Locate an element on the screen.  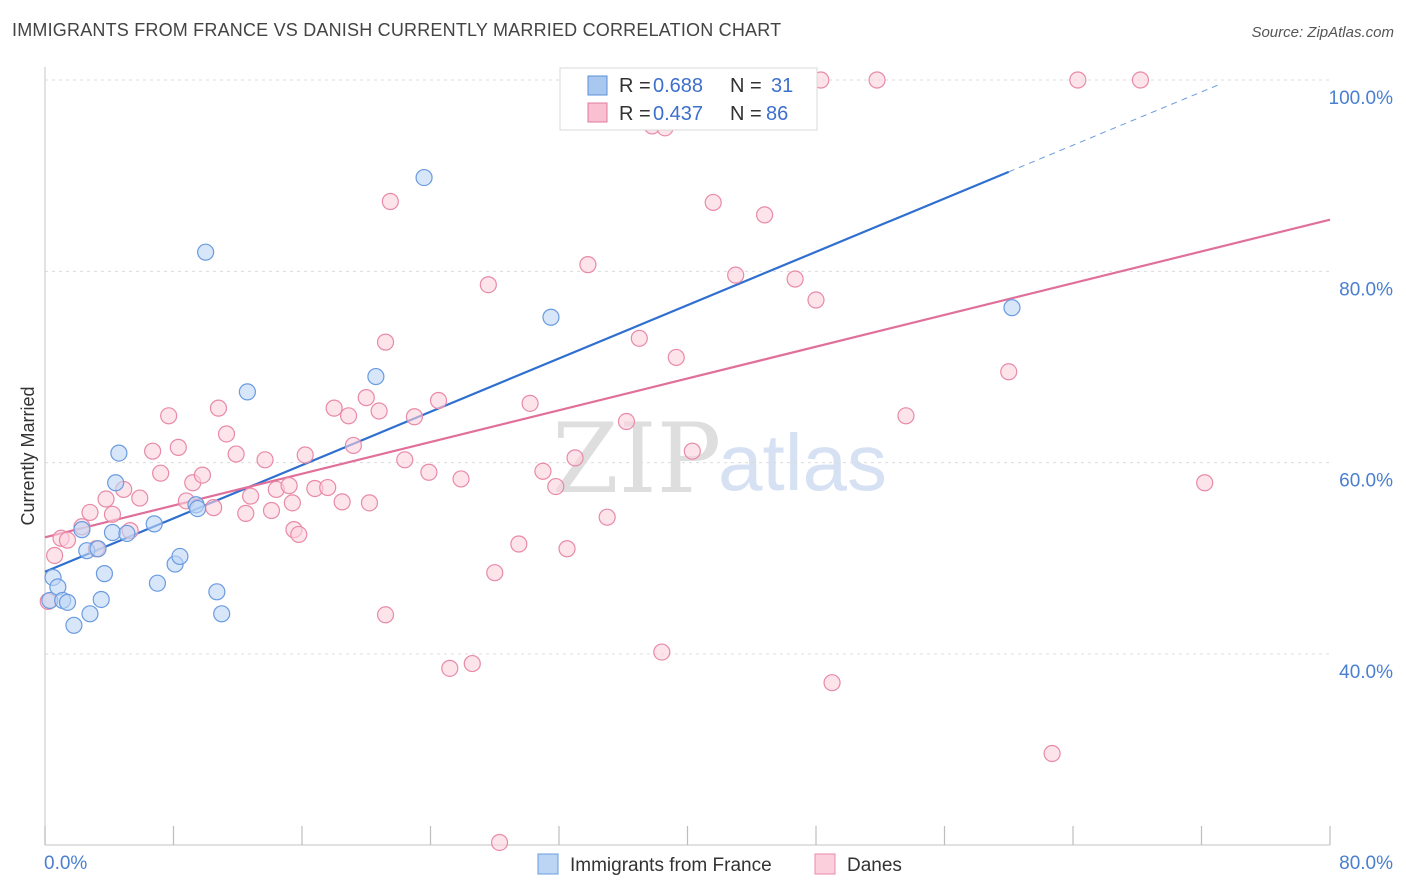
bottom-legend-label-france: Immigrants from France is located at coordinates (671, 865).